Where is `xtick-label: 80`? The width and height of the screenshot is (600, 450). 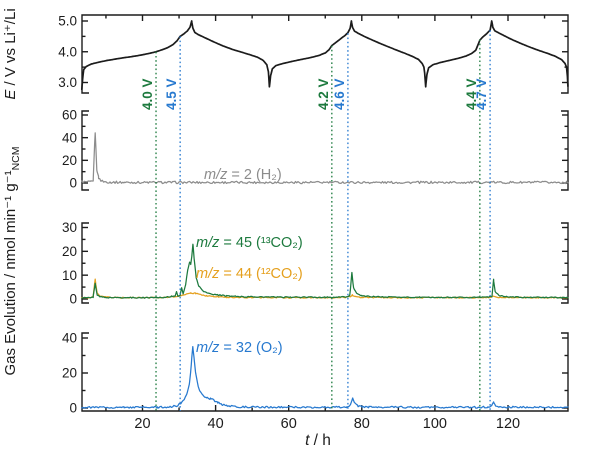 xtick-label: 80 is located at coordinates (362, 424).